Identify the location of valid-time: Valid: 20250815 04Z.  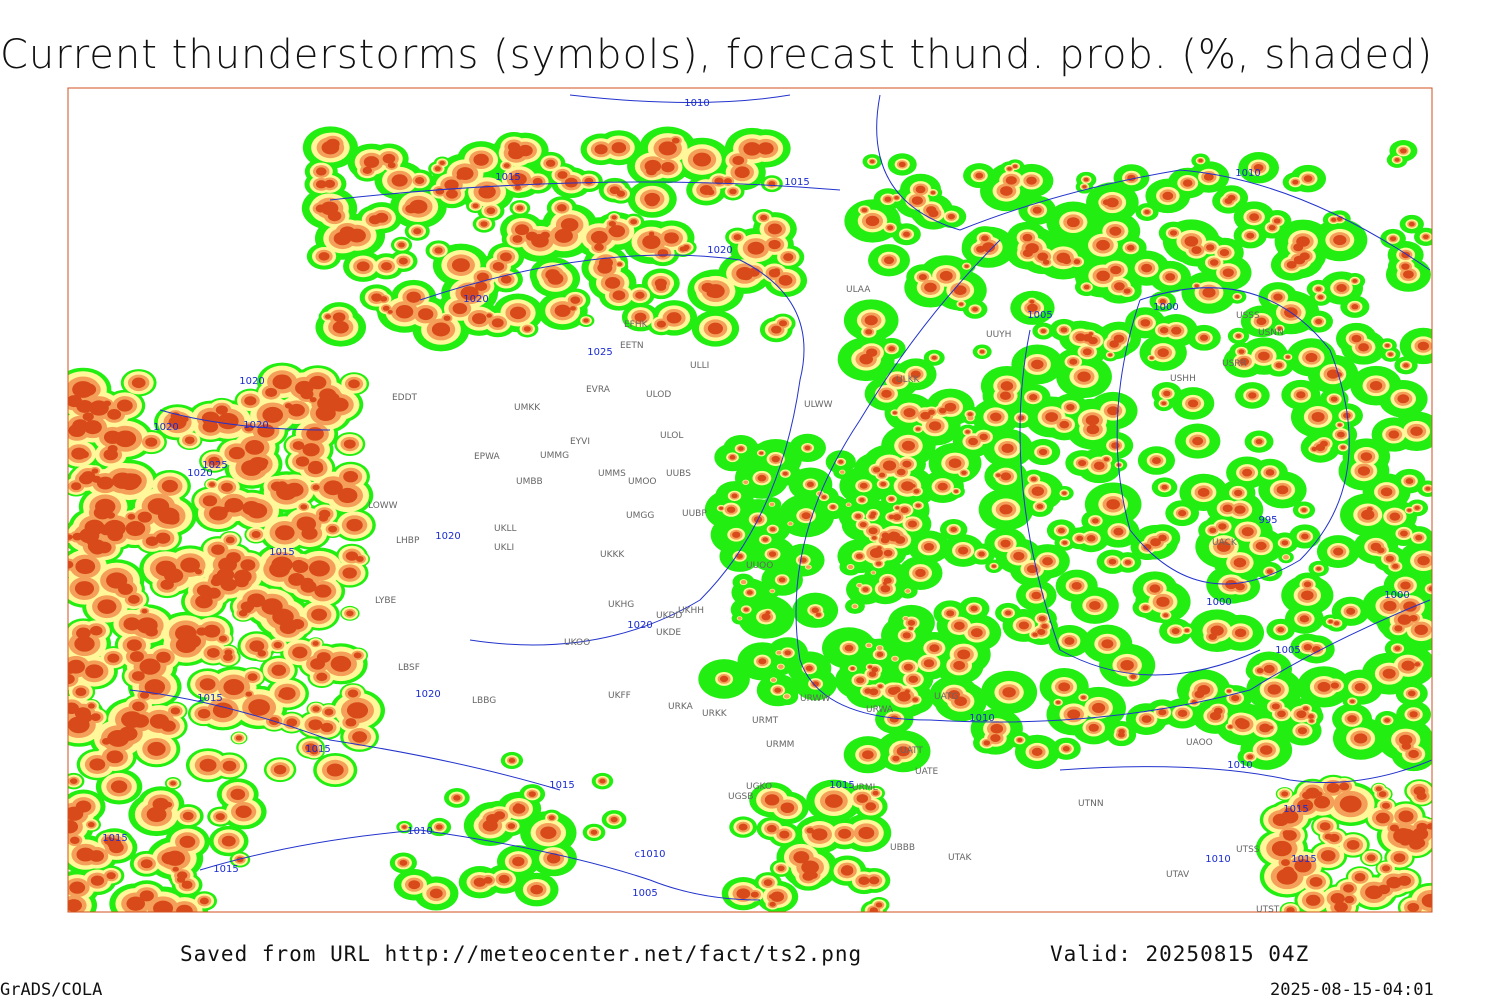
(1179, 954).